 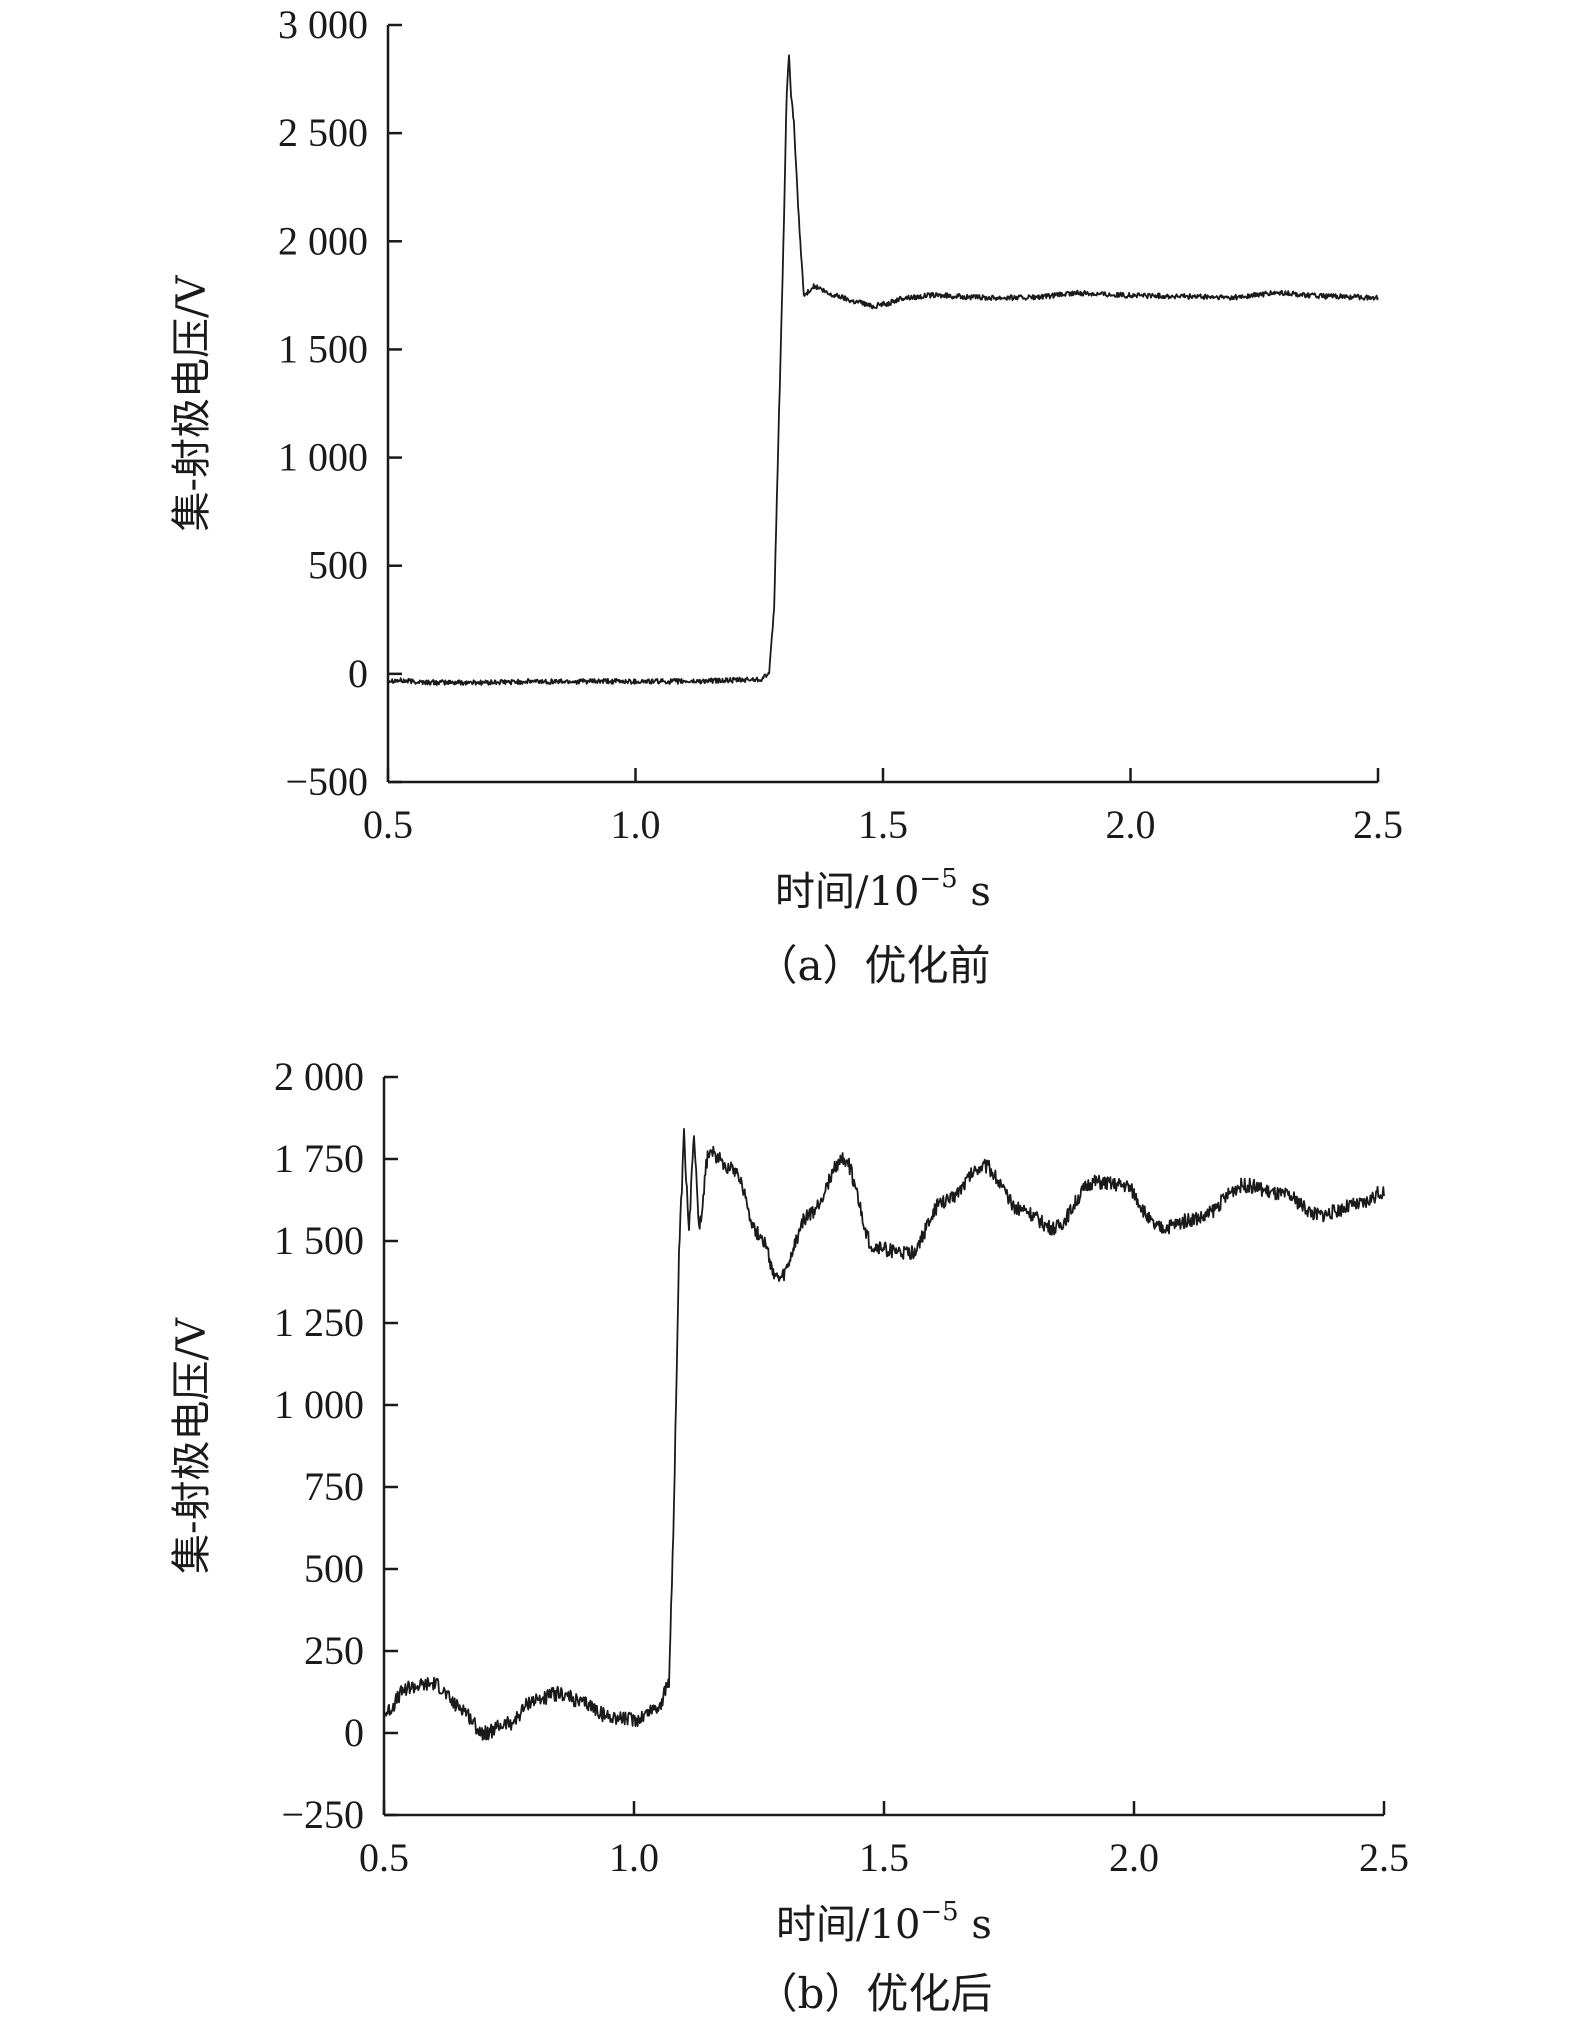 What do you see at coordinates (874, 1993) in the screenshot?
I see `chart-b-caption: （b）优化后` at bounding box center [874, 1993].